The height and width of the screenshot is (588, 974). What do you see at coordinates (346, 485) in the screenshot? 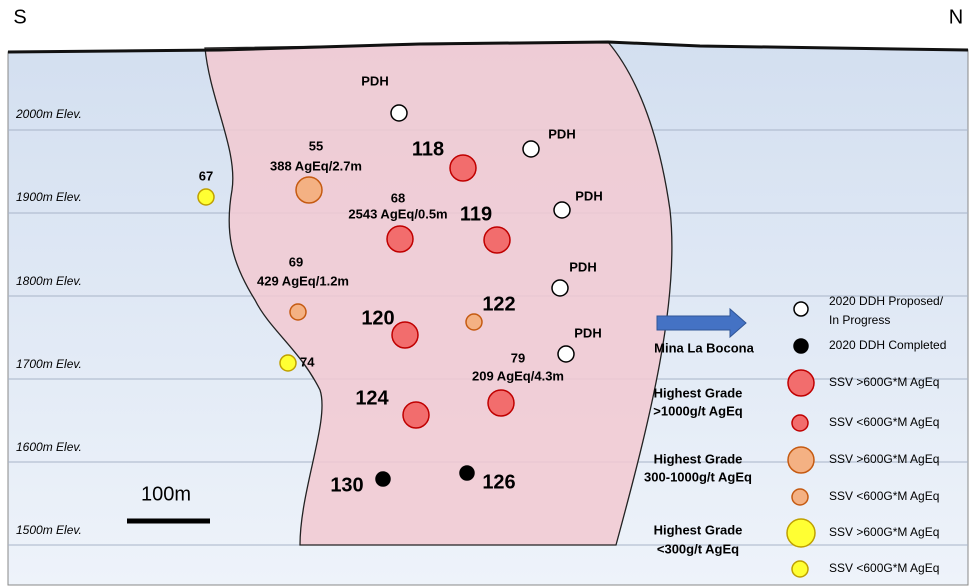
I see `hole-id: 130` at bounding box center [346, 485].